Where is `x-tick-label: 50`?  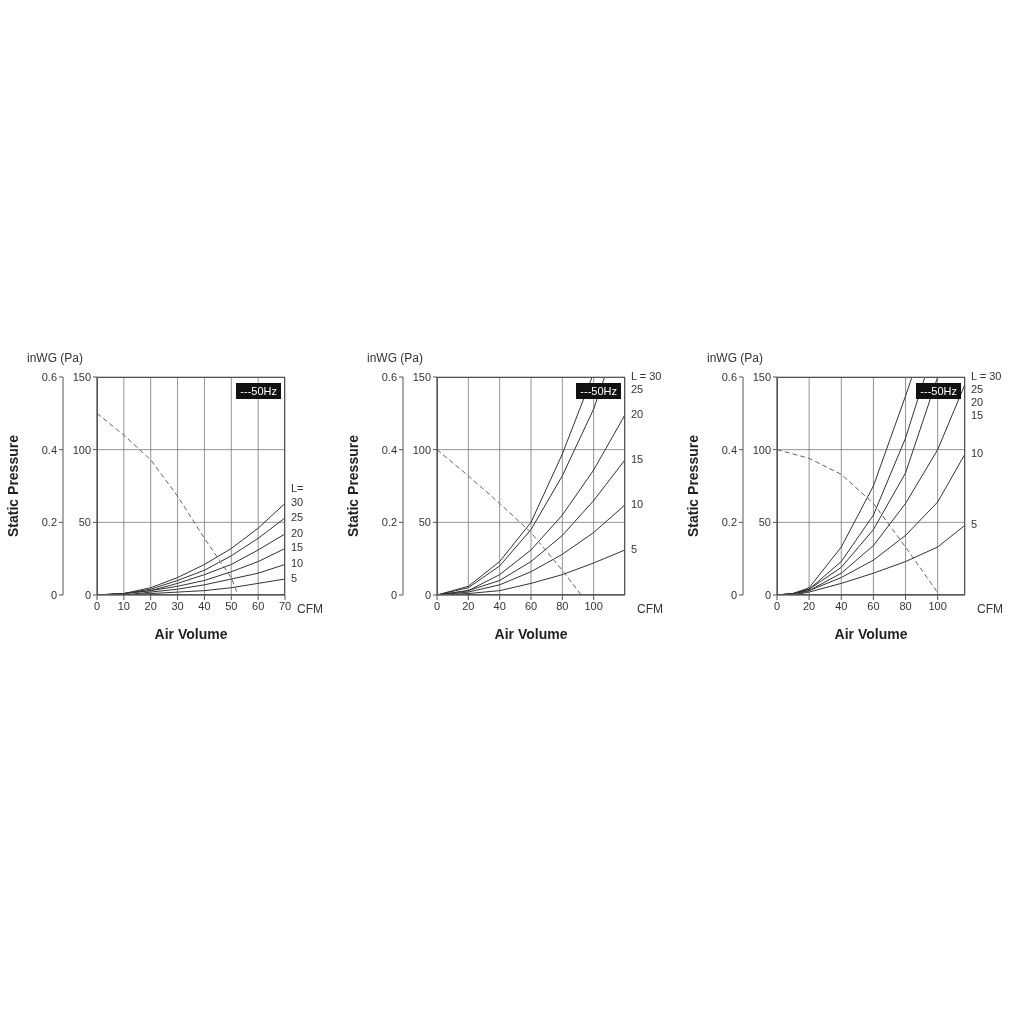
x-tick-label: 50 is located at coordinates (231, 605).